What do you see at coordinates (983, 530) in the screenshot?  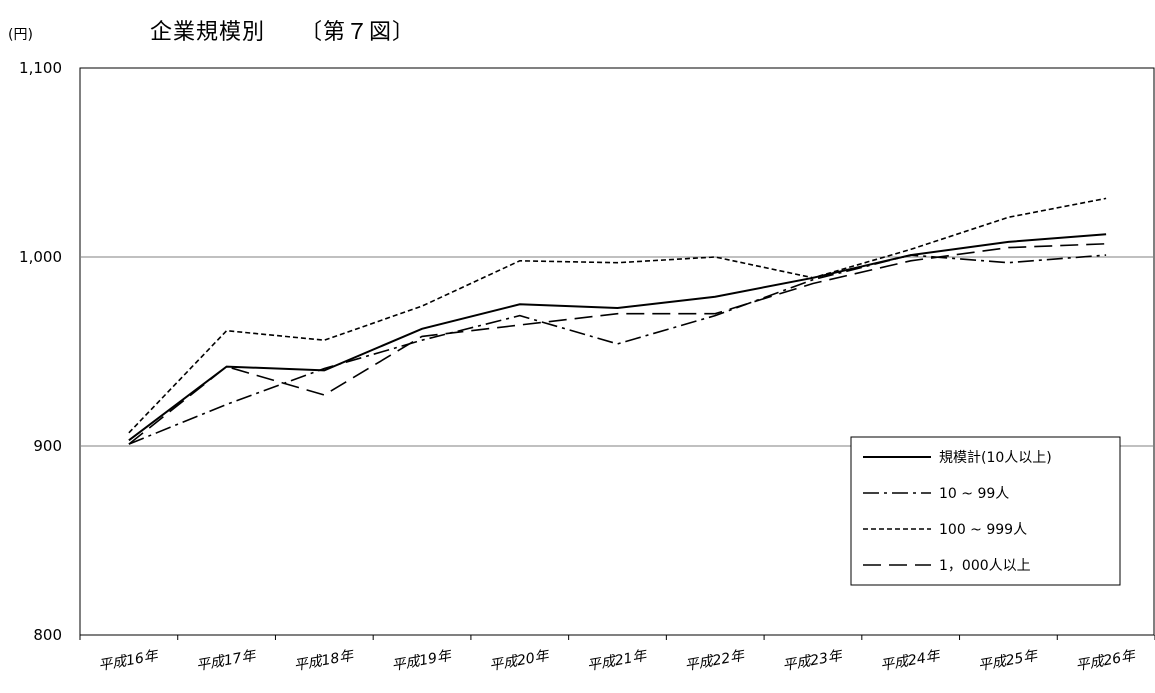 I see `legend-label: 100 ~ 999人` at bounding box center [983, 530].